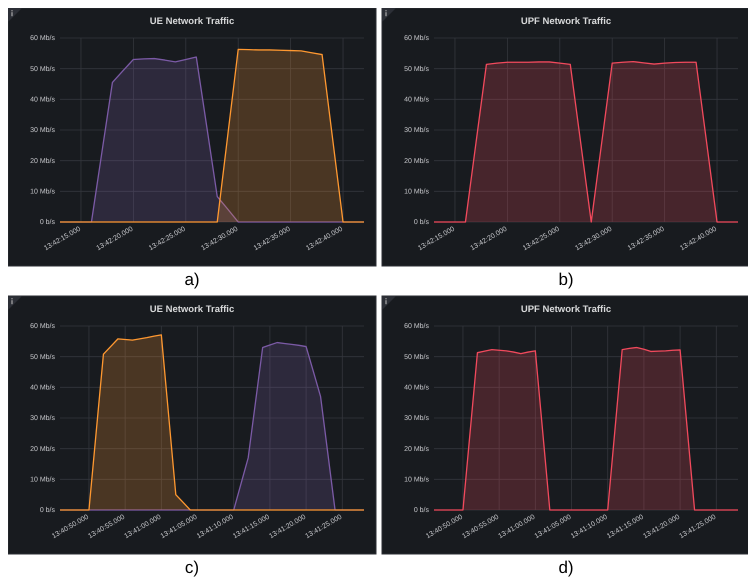 Image resolution: width=756 pixels, height=586 pixels. What do you see at coordinates (566, 567) in the screenshot?
I see `text: d)` at bounding box center [566, 567].